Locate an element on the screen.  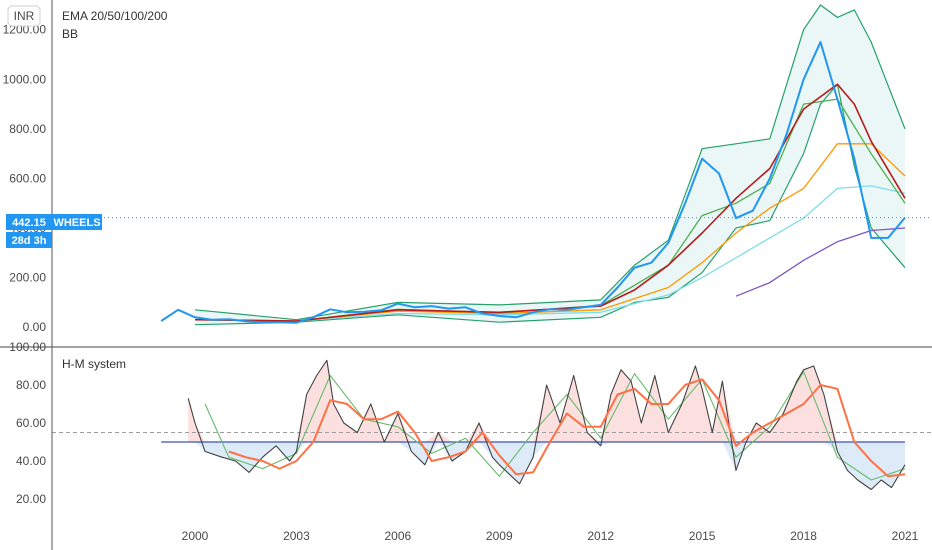
countdown-tag-bg is located at coordinates (29, 240).